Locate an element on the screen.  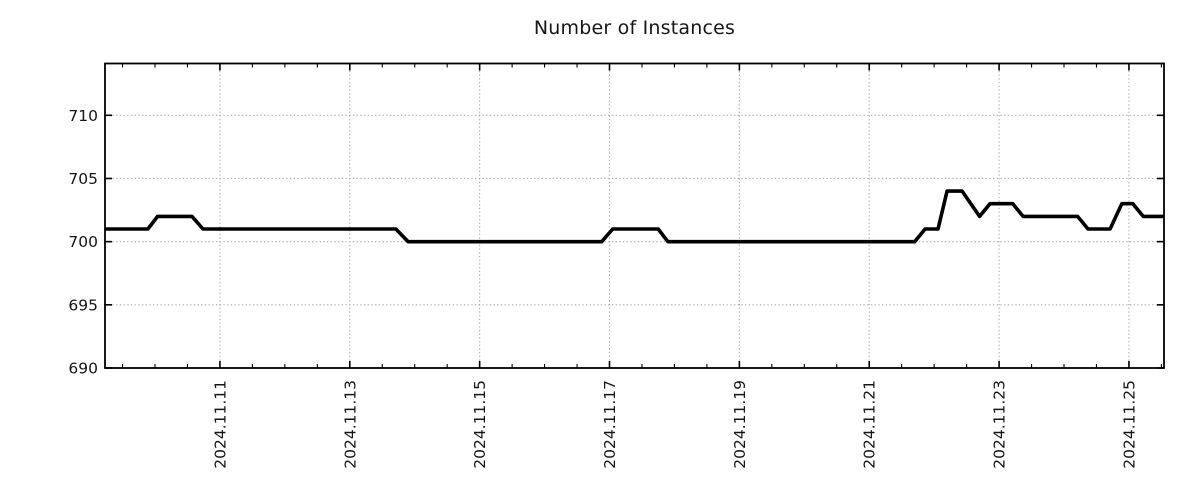
y-tick-label: 695 is located at coordinates (83, 305).